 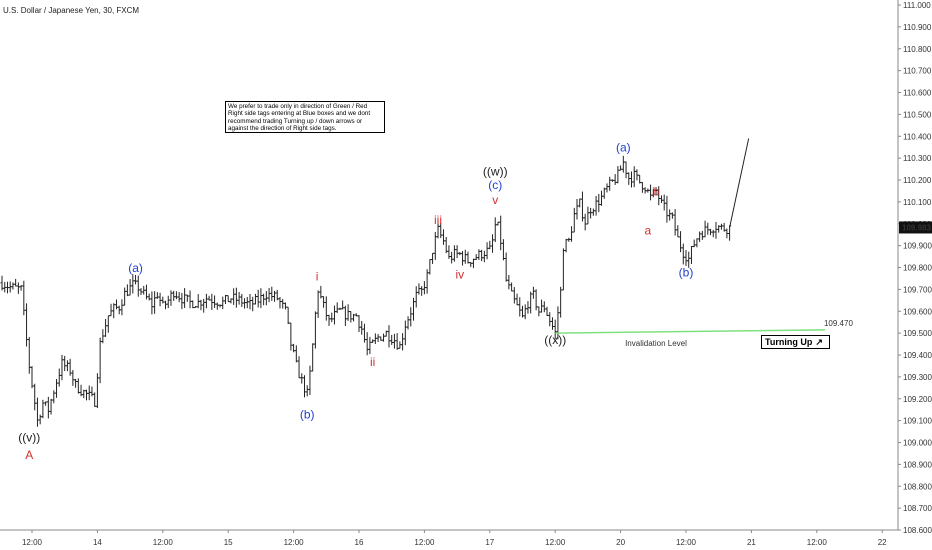 What do you see at coordinates (789, 342) in the screenshot?
I see `turning-up-label: Turning Up` at bounding box center [789, 342].